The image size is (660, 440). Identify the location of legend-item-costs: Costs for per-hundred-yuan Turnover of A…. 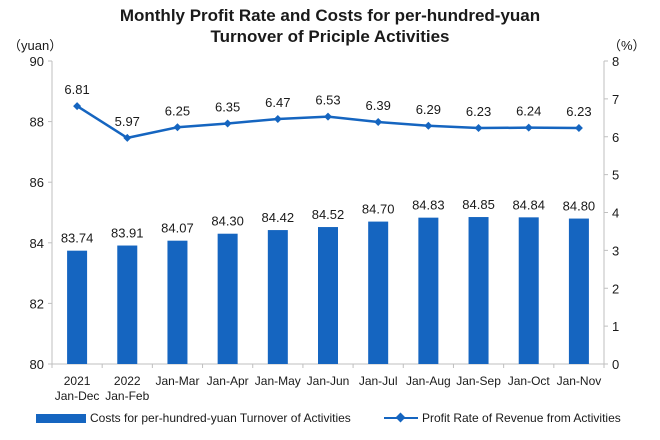
(193, 418).